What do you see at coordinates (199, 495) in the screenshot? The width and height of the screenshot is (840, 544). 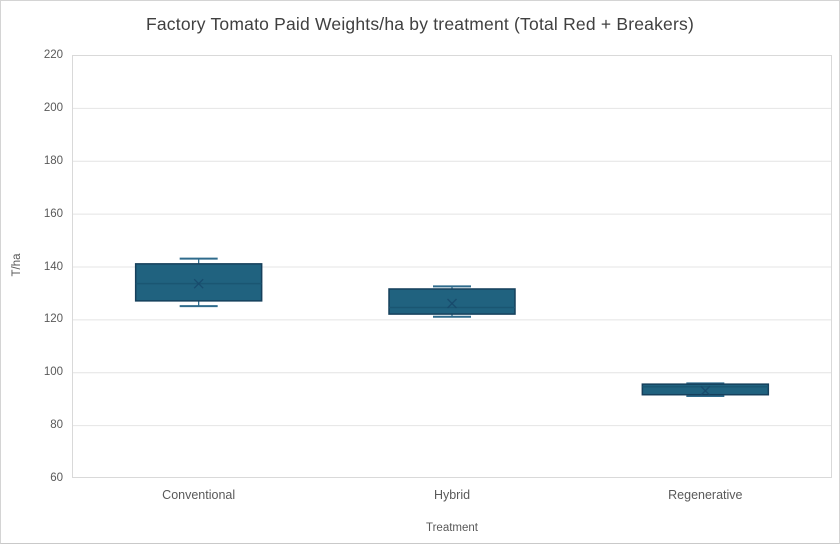 I see `x-tick-label: Conventional` at bounding box center [199, 495].